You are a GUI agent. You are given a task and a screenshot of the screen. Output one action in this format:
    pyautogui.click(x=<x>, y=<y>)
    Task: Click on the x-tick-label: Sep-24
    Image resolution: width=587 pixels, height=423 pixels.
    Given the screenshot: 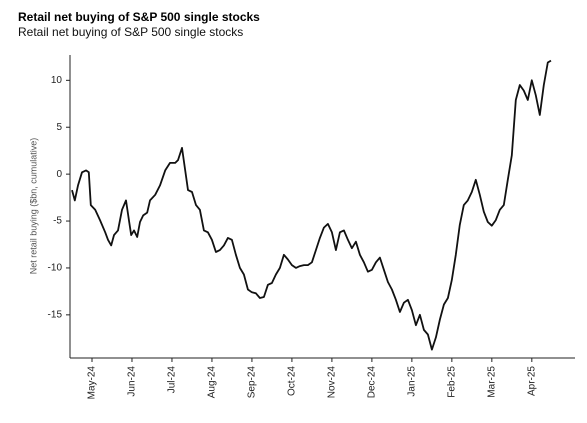 What is the action you would take?
    pyautogui.click(x=252, y=382)
    